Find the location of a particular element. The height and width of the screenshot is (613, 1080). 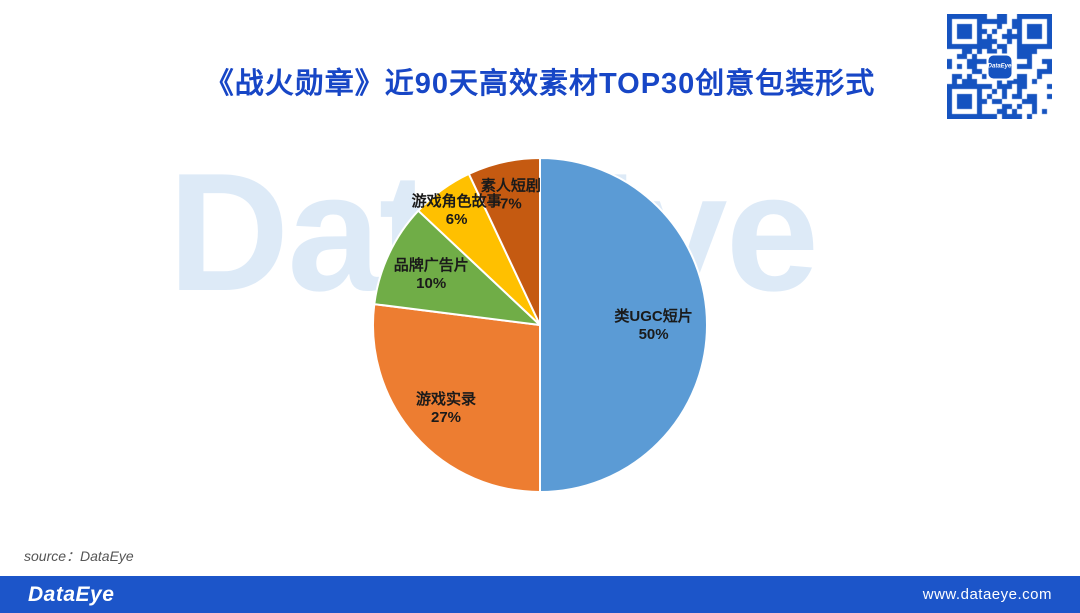

pie-slice-amateur-short-drama is located at coordinates (504, 241).